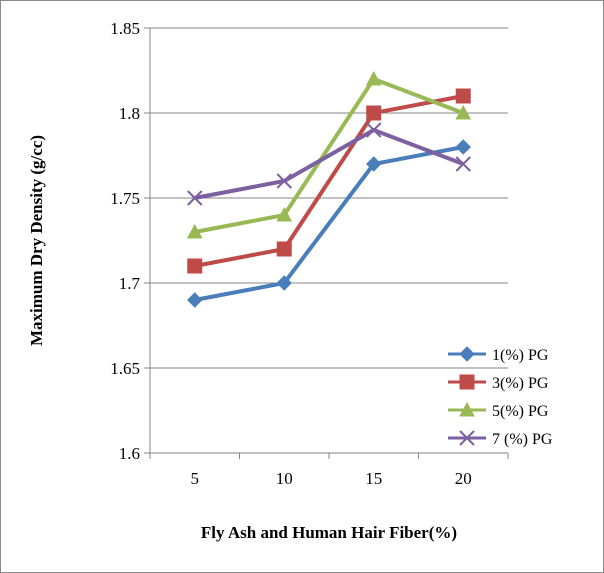 This screenshot has height=573, width=604. I want to click on x-tick-label: 10, so click(284, 478).